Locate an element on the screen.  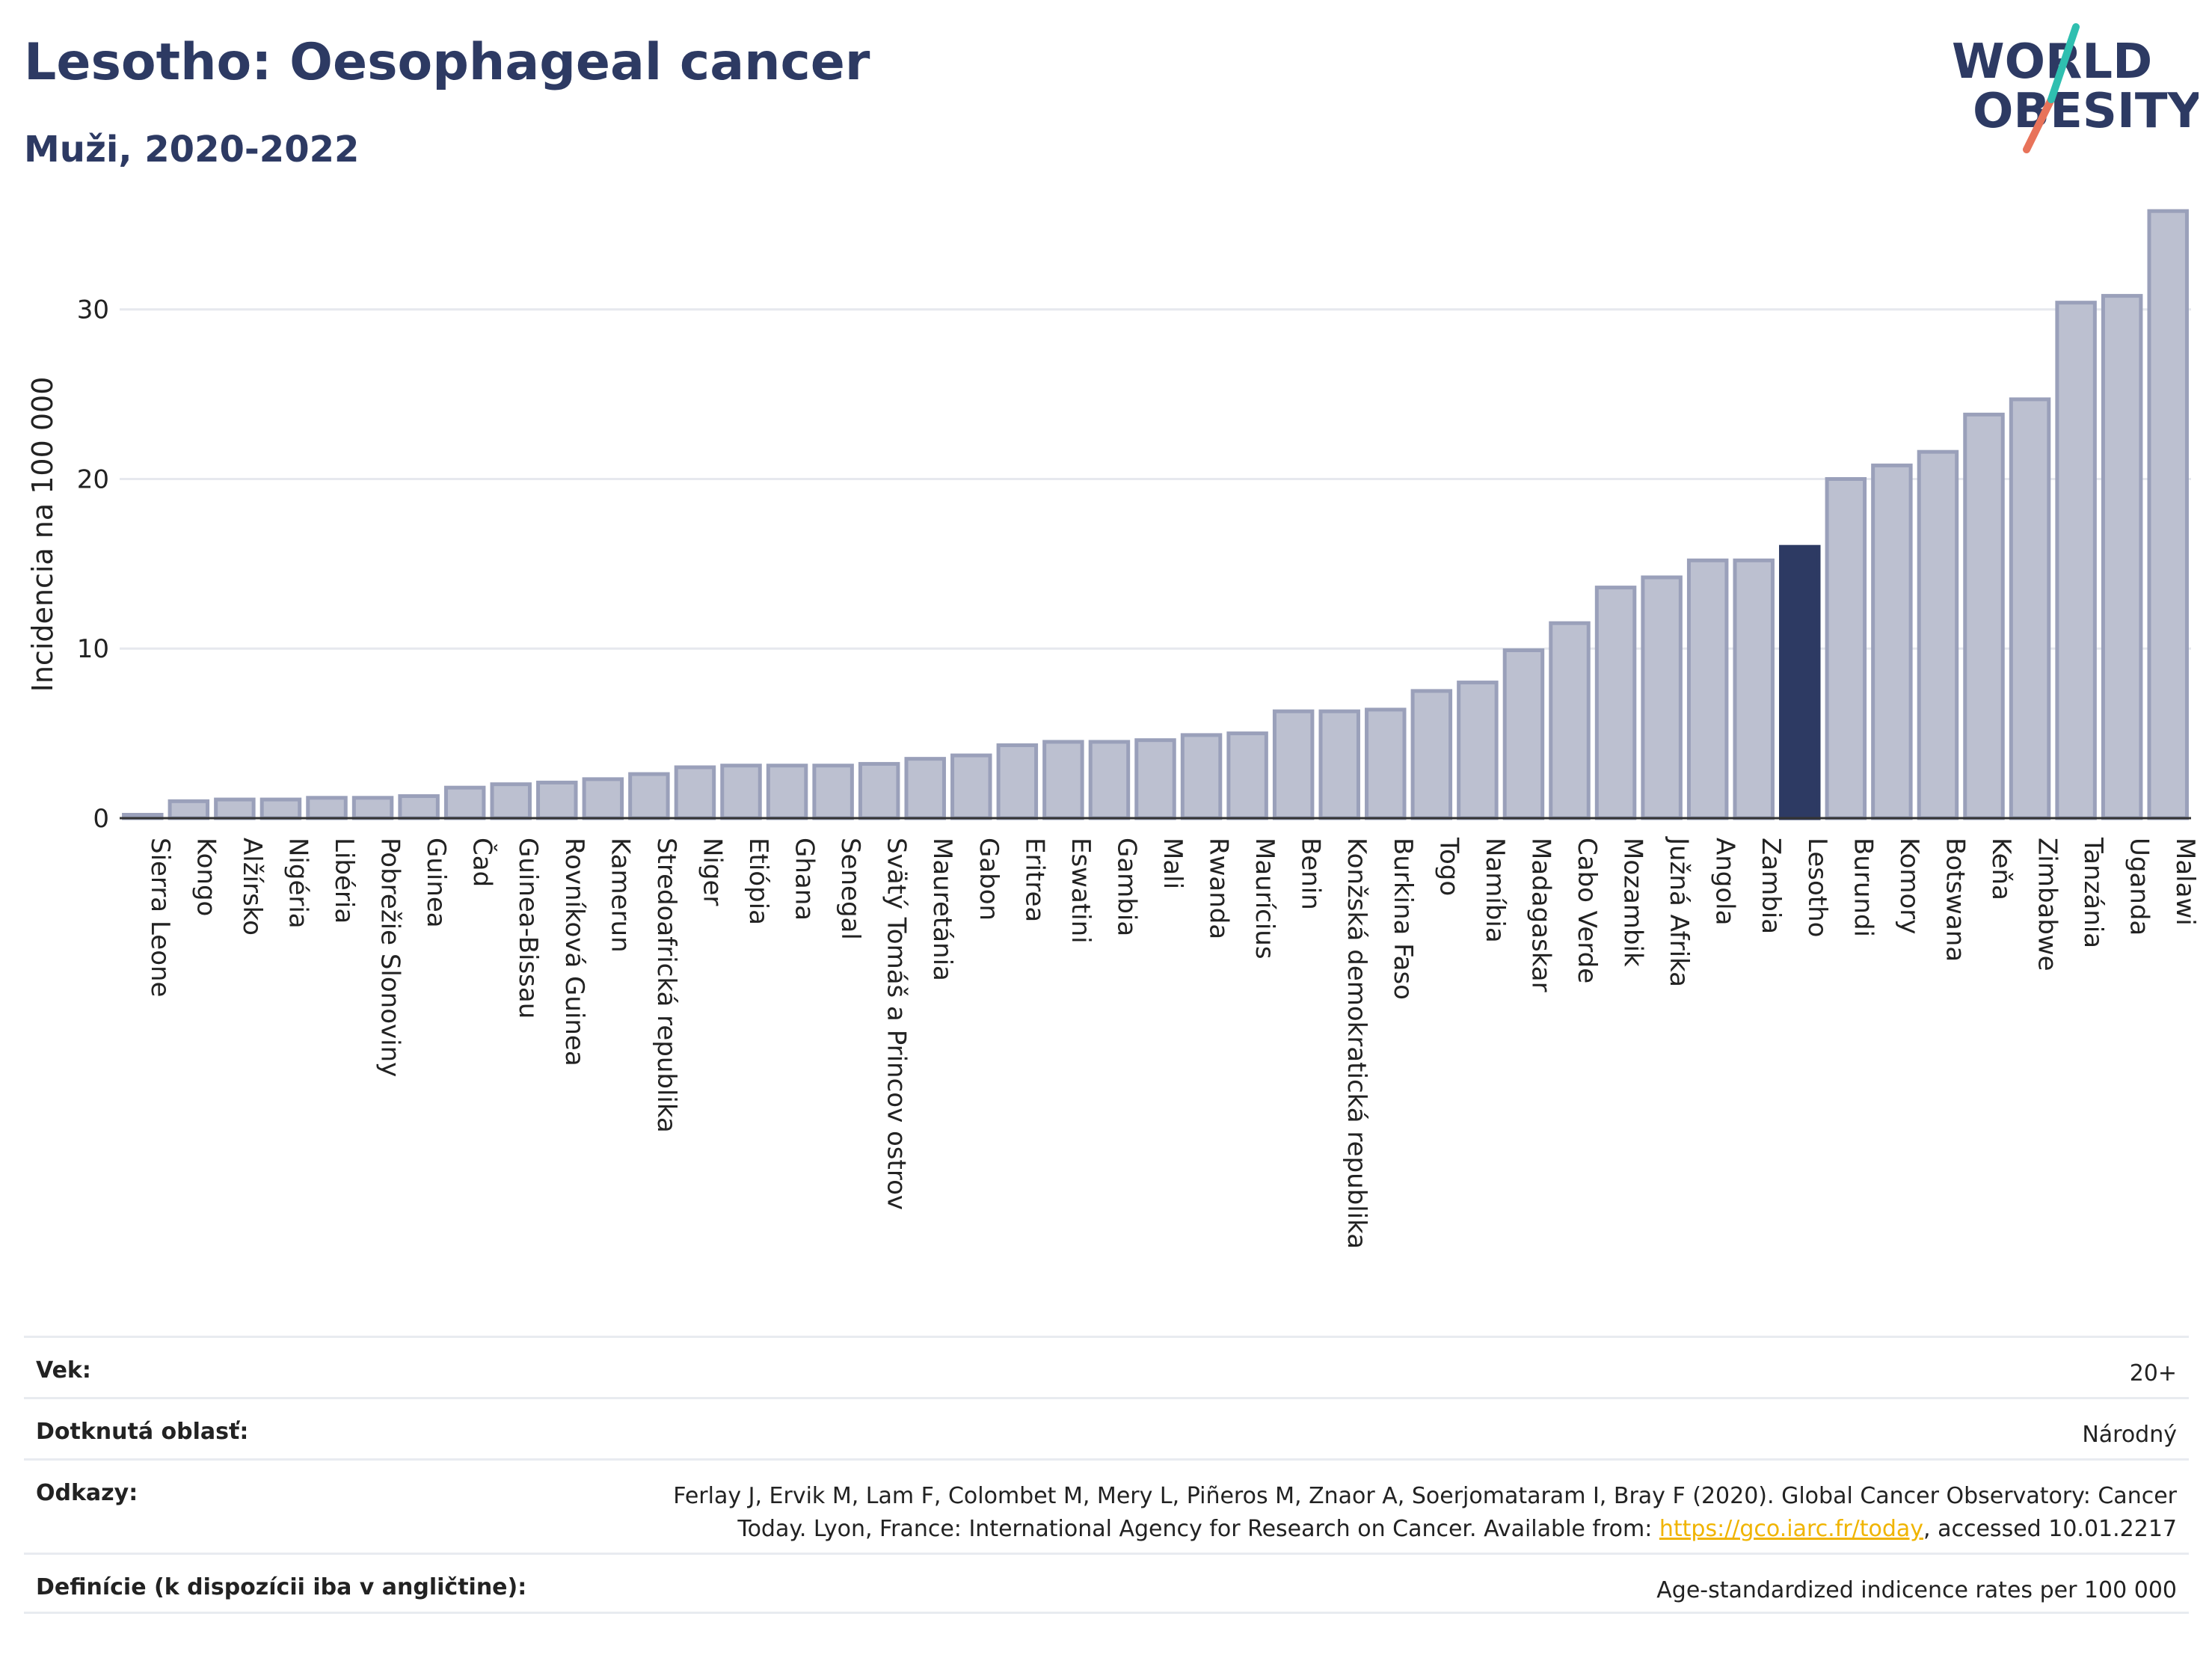
x-tick-label: Mauretánia is located at coordinates (942, 909).